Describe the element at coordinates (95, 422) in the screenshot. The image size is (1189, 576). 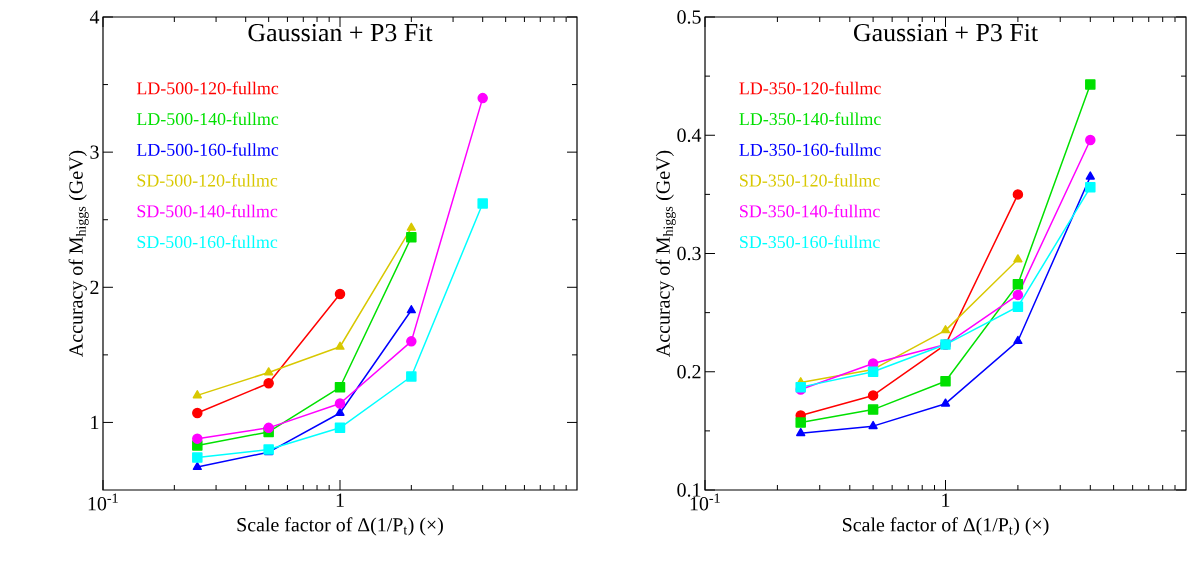
I see `y-tick-label: 1` at that location.